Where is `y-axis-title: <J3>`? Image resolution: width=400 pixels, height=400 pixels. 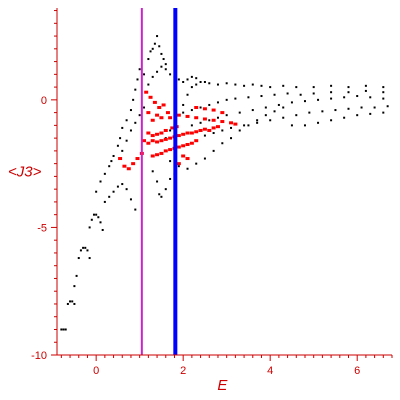 y-axis-title: <J3> is located at coordinates (25, 171).